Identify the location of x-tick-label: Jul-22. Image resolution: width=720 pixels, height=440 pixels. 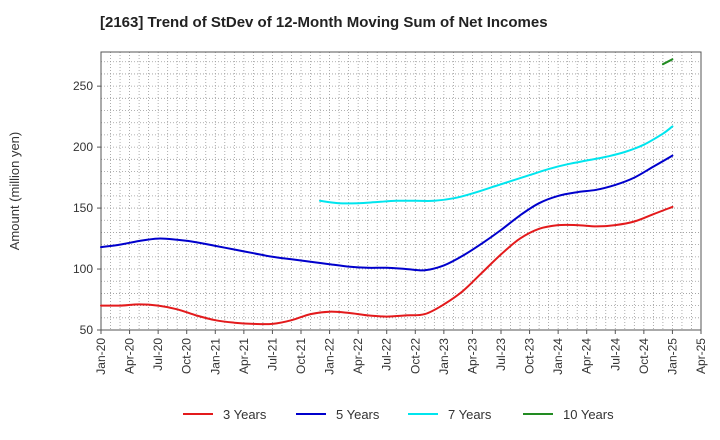
(387, 354).